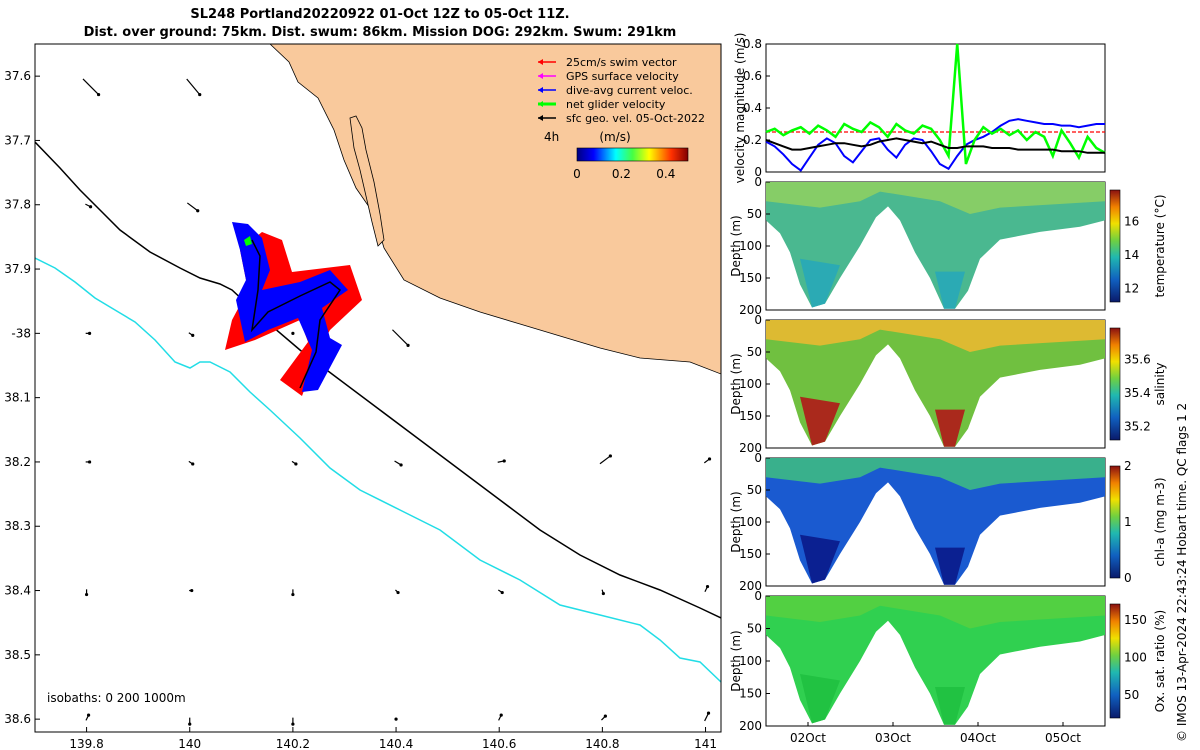  I want to click on legend-entry: GPS surface velocity, so click(622, 76).